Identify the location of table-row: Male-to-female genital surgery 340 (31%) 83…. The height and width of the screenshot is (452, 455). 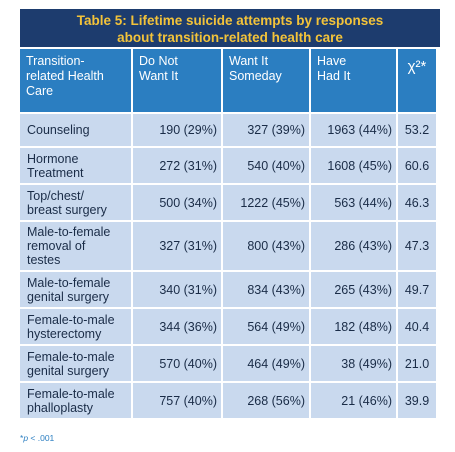
(228, 289).